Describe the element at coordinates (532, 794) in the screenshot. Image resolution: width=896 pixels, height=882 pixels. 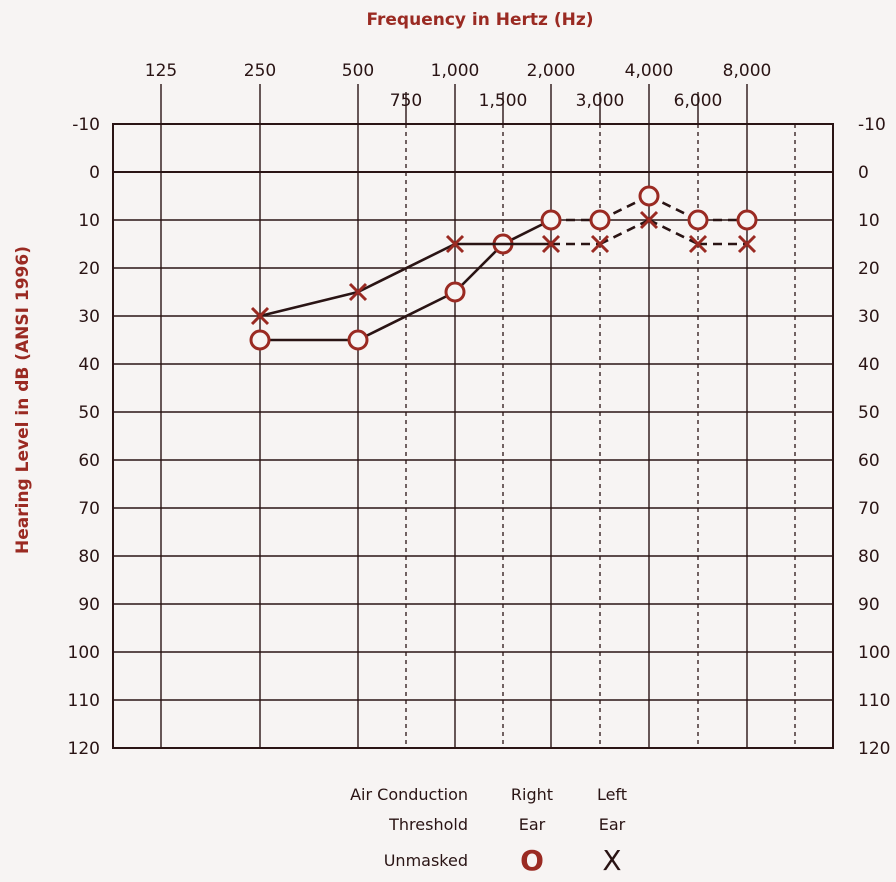
I see `legend-right-header: Right` at that location.